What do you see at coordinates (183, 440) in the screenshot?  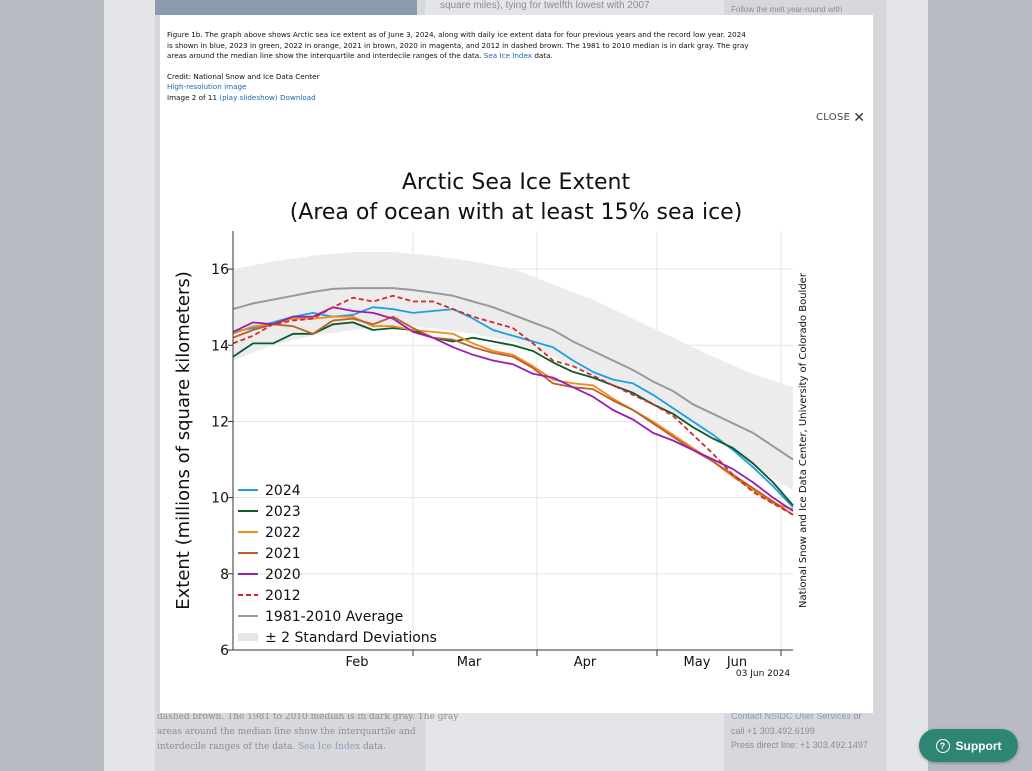 I see `y-axis-label: Extent (millions of square kilometers)` at bounding box center [183, 440].